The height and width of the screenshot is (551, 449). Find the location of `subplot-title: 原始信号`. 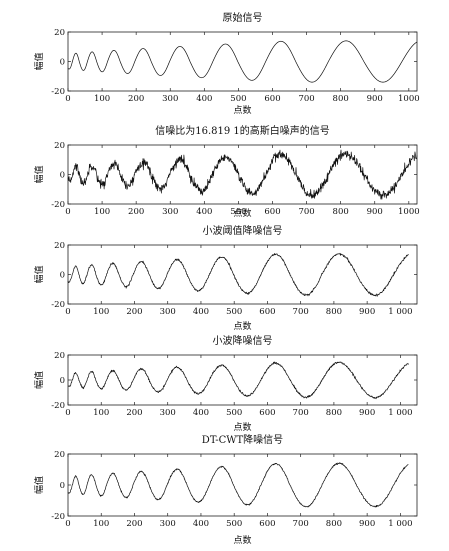

subplot-title: 原始信号 is located at coordinates (243, 17).